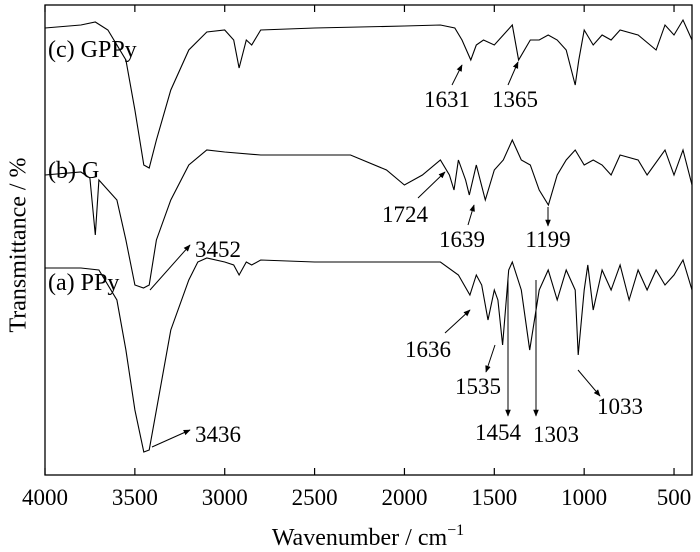 This screenshot has height=552, width=700. I want to click on x-tick-label: 3500, so click(135, 497).